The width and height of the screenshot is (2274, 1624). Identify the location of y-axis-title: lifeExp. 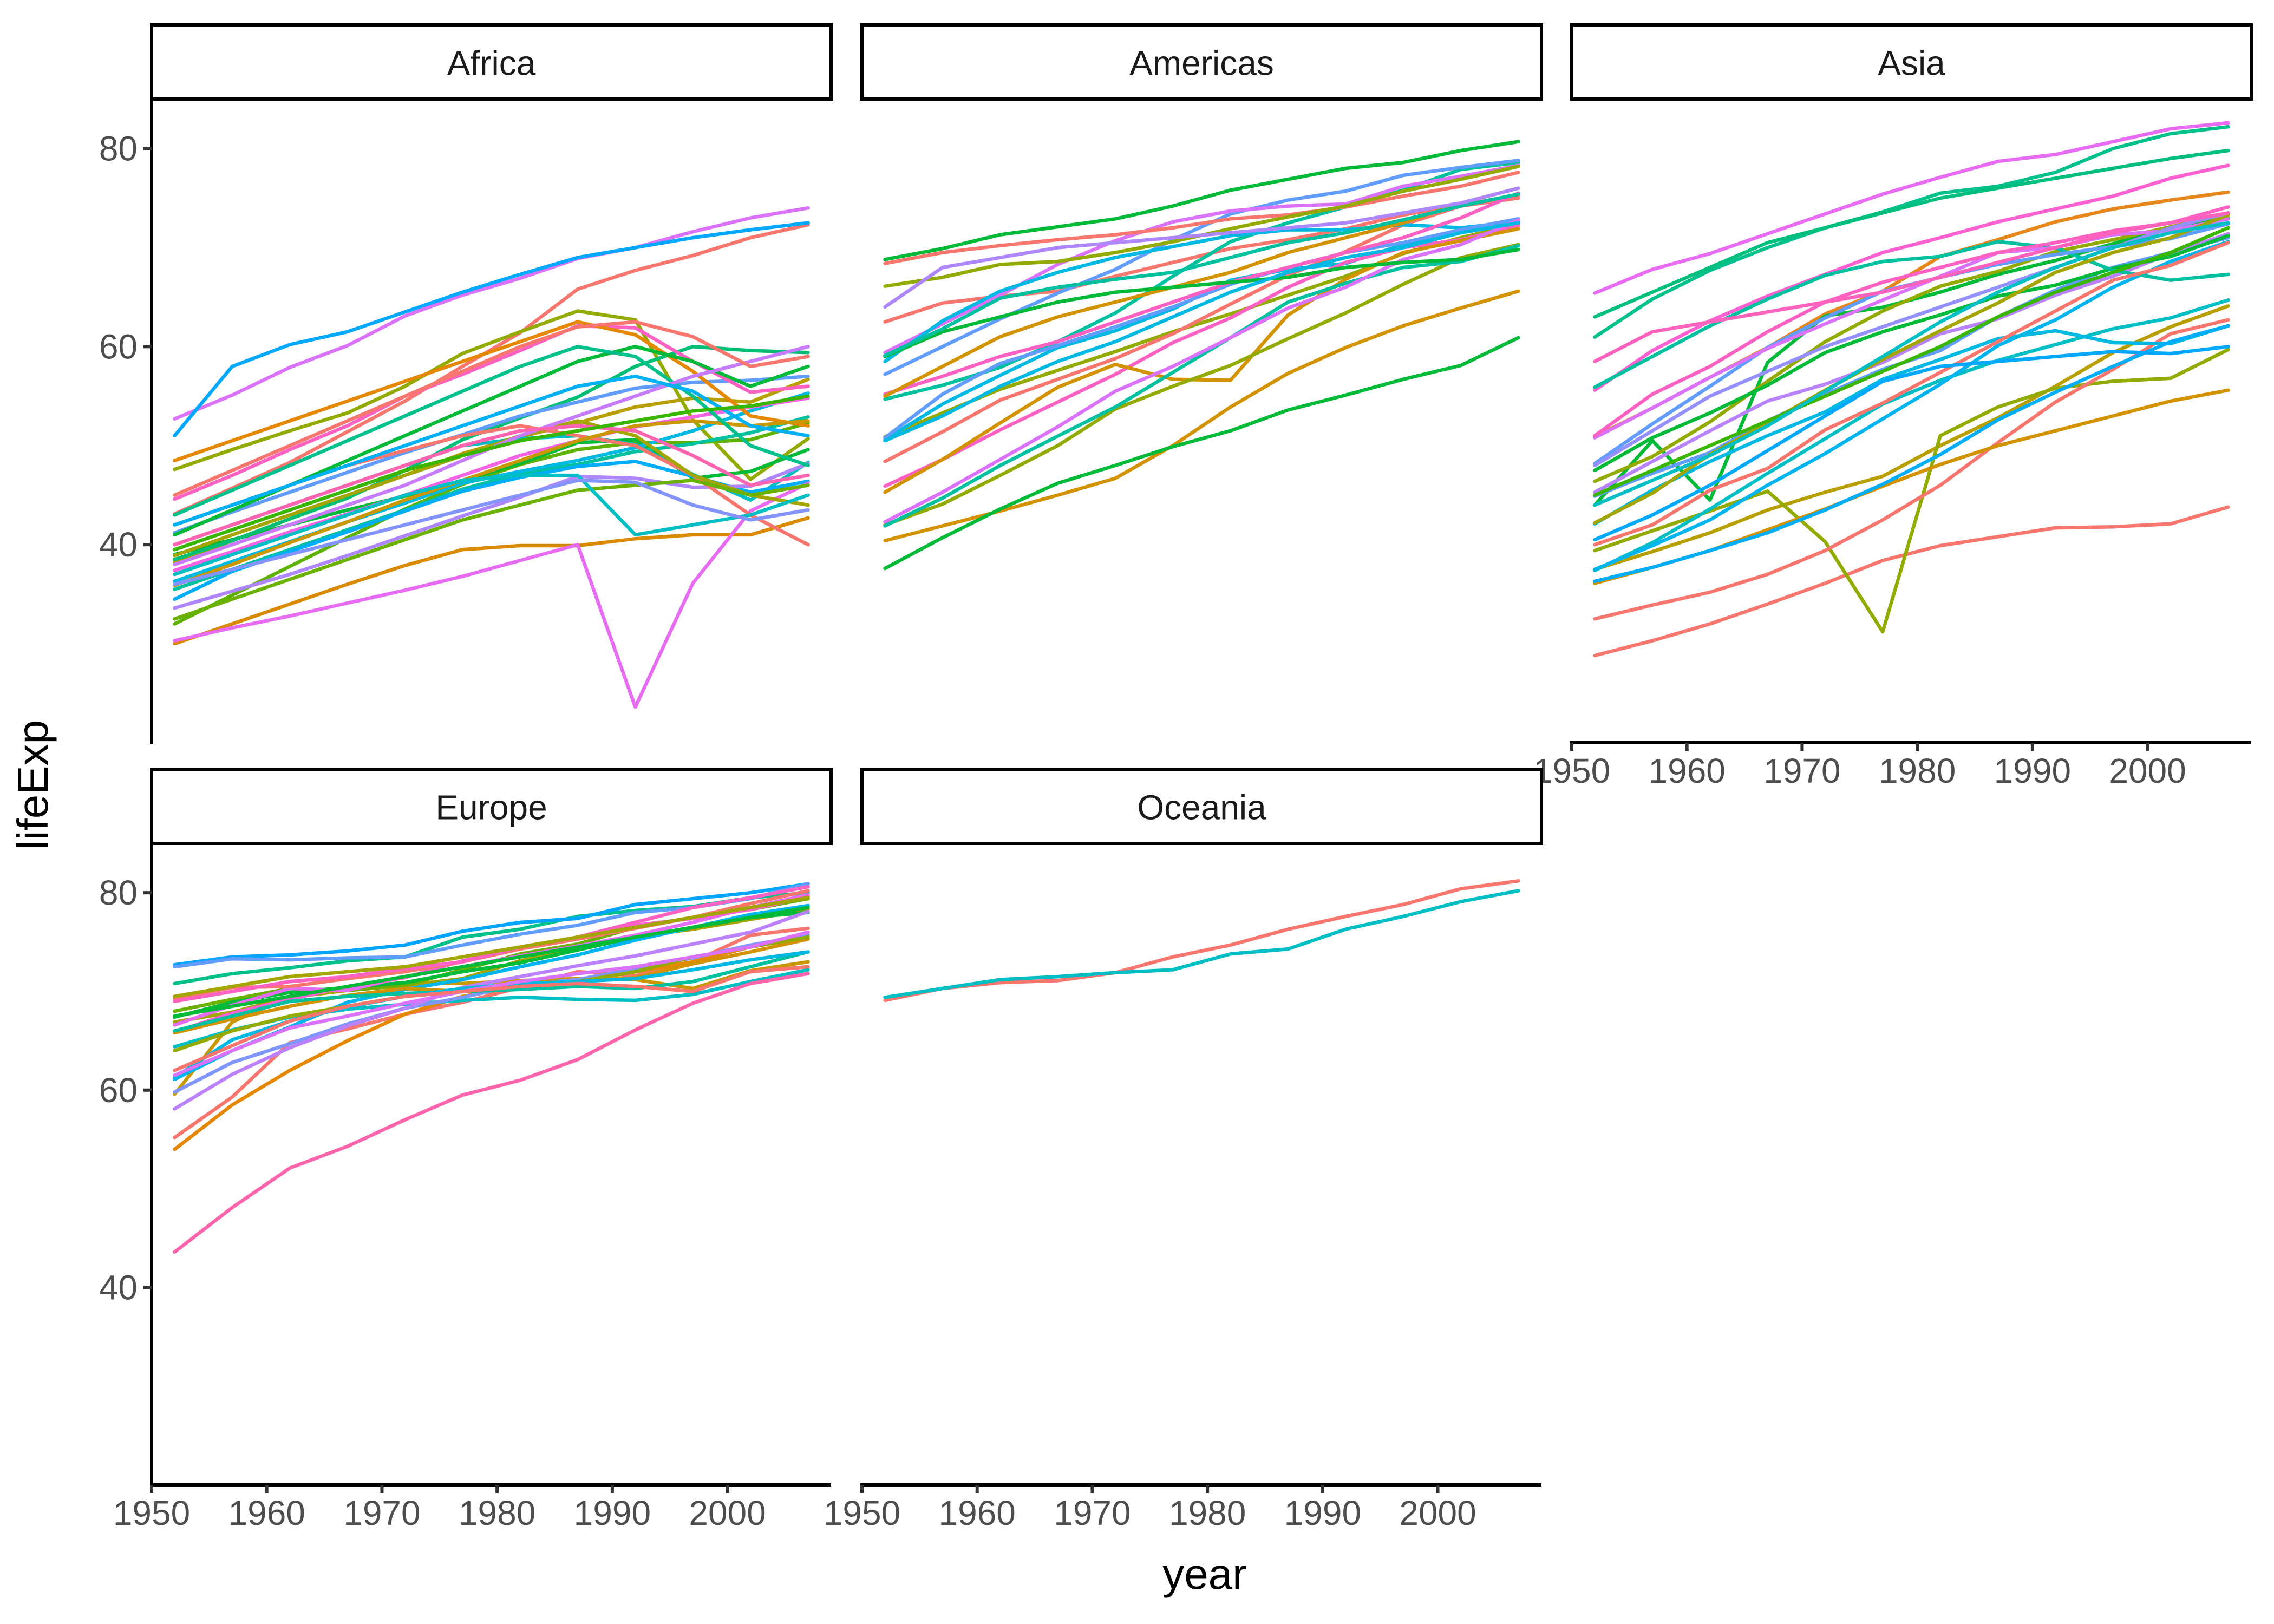
(33, 785).